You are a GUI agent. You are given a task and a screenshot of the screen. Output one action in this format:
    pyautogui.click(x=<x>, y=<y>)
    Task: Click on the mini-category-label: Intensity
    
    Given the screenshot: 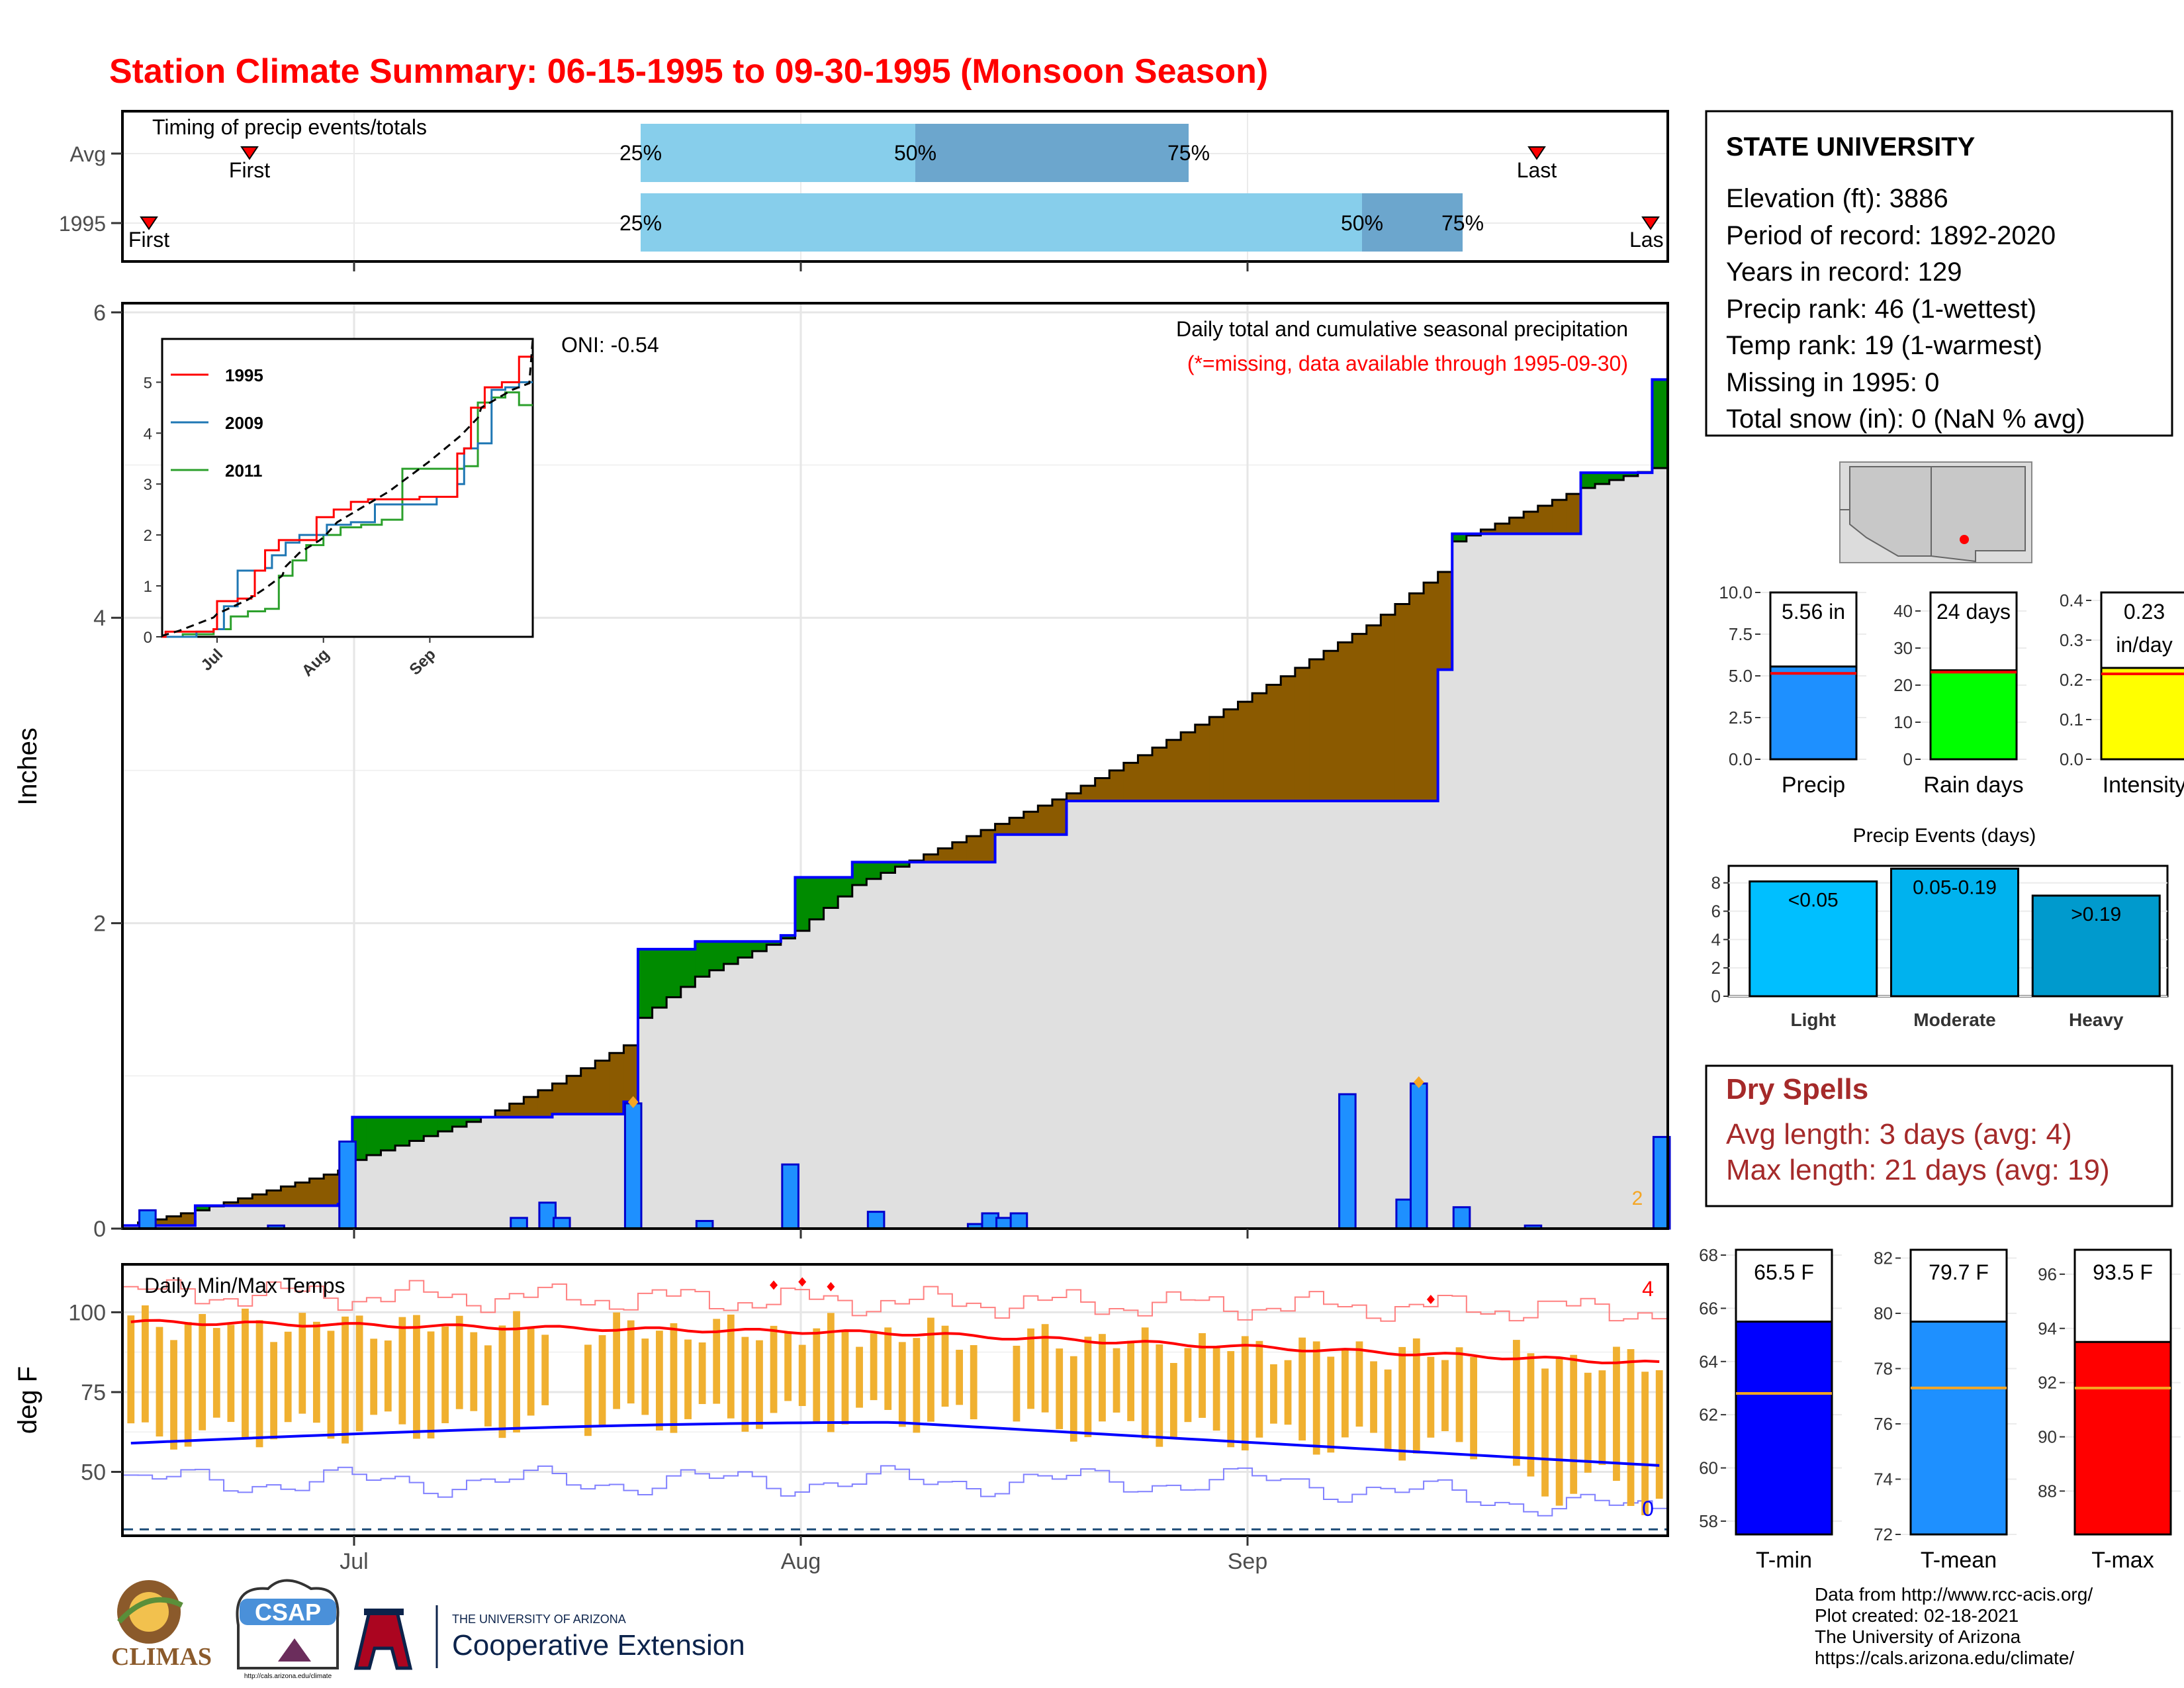 What is the action you would take?
    pyautogui.click(x=2143, y=785)
    